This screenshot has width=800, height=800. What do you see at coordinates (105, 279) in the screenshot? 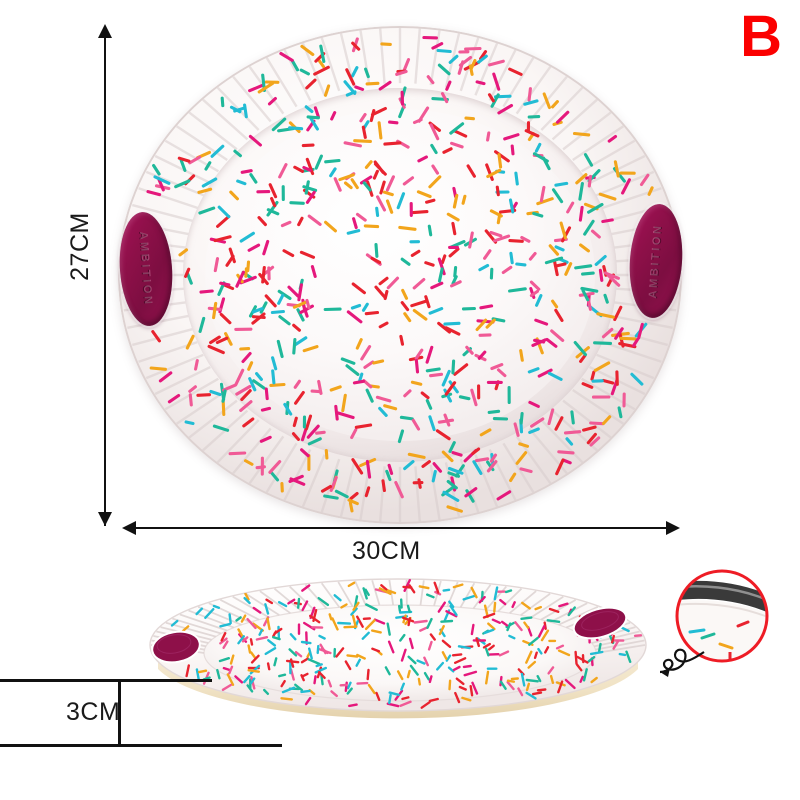
I see `height-dimension-line` at bounding box center [105, 279].